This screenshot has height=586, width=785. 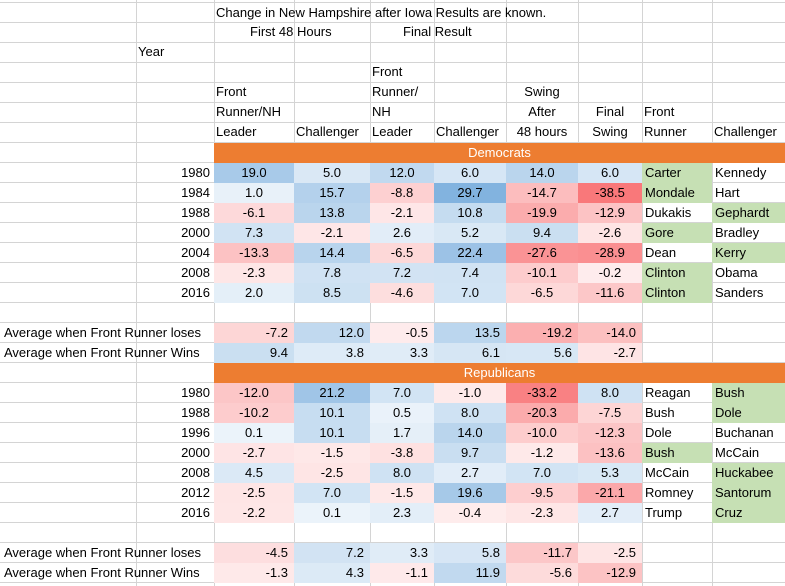 What do you see at coordinates (664, 512) in the screenshot?
I see `front-runner-name: Trump` at bounding box center [664, 512].